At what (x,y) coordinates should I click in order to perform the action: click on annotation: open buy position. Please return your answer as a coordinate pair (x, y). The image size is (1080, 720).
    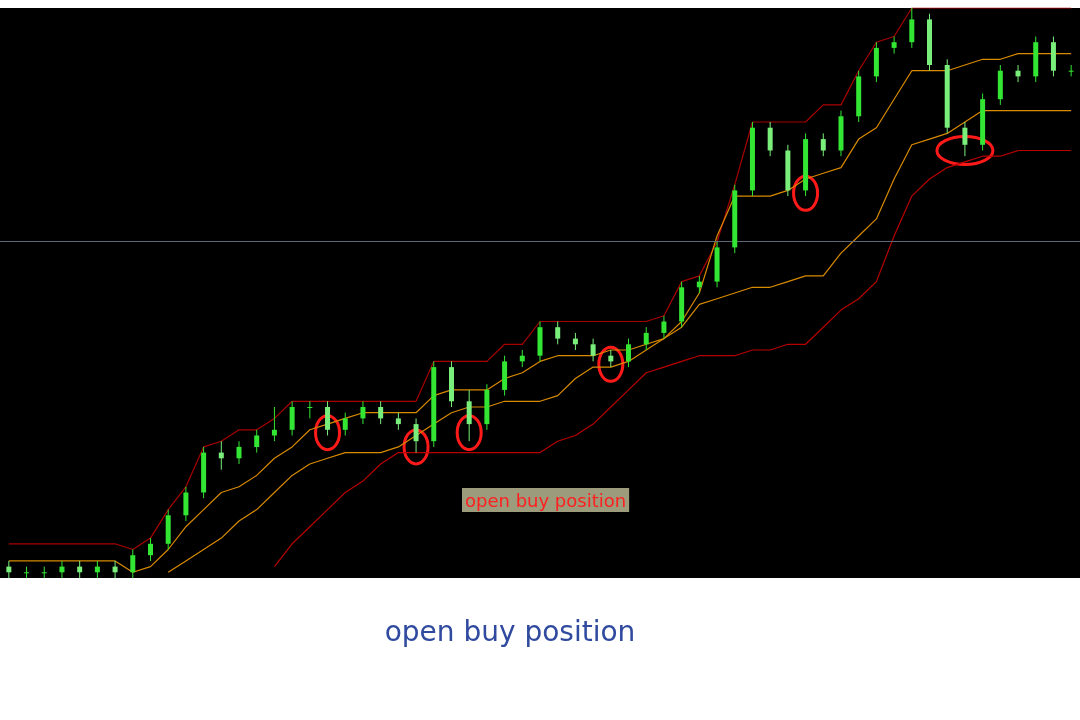
    Looking at the image, I should click on (546, 500).